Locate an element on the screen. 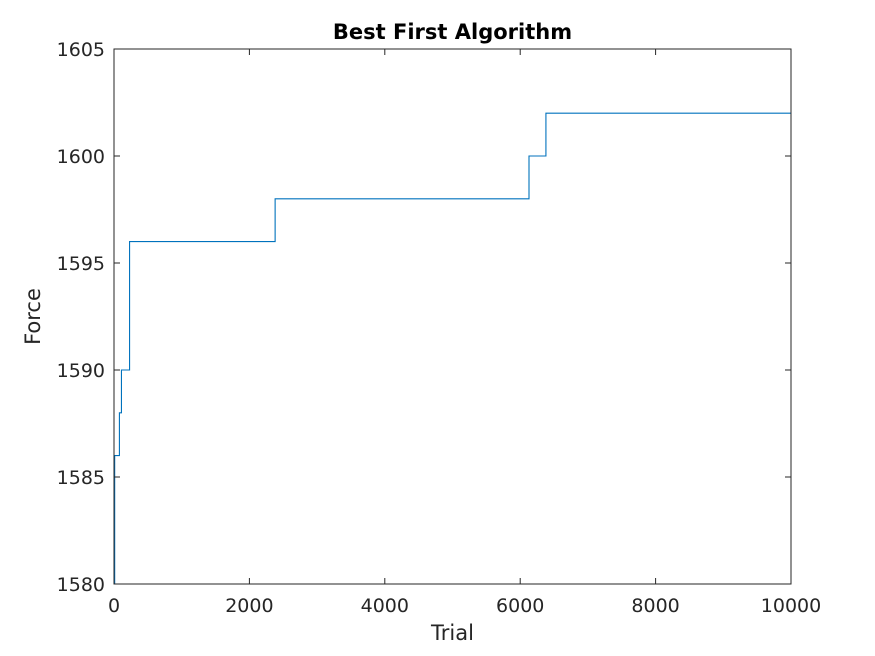 This screenshot has height=656, width=875. y-tick-label: 1580 is located at coordinates (81, 585).